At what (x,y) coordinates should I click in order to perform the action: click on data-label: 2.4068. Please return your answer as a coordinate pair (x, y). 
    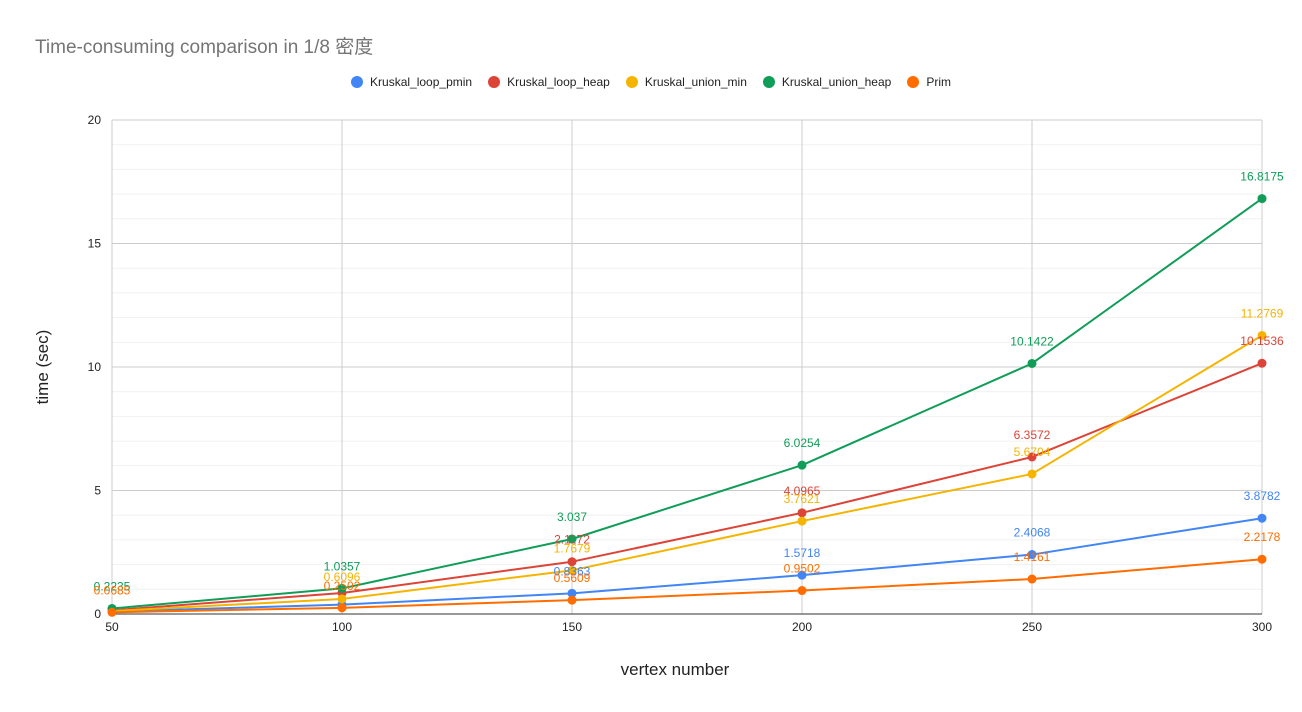
    Looking at the image, I should click on (1032, 533).